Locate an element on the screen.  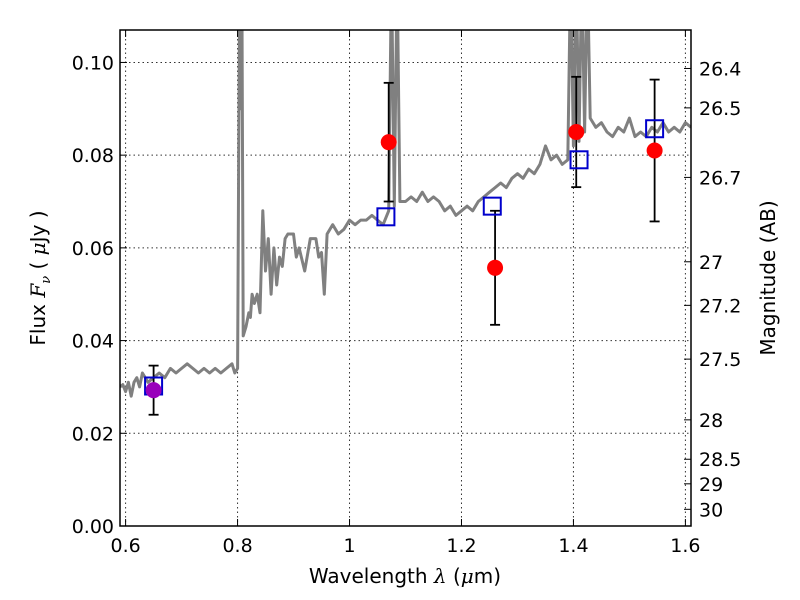
magnitude-tick-label: 26.7 is located at coordinates (720, 178).